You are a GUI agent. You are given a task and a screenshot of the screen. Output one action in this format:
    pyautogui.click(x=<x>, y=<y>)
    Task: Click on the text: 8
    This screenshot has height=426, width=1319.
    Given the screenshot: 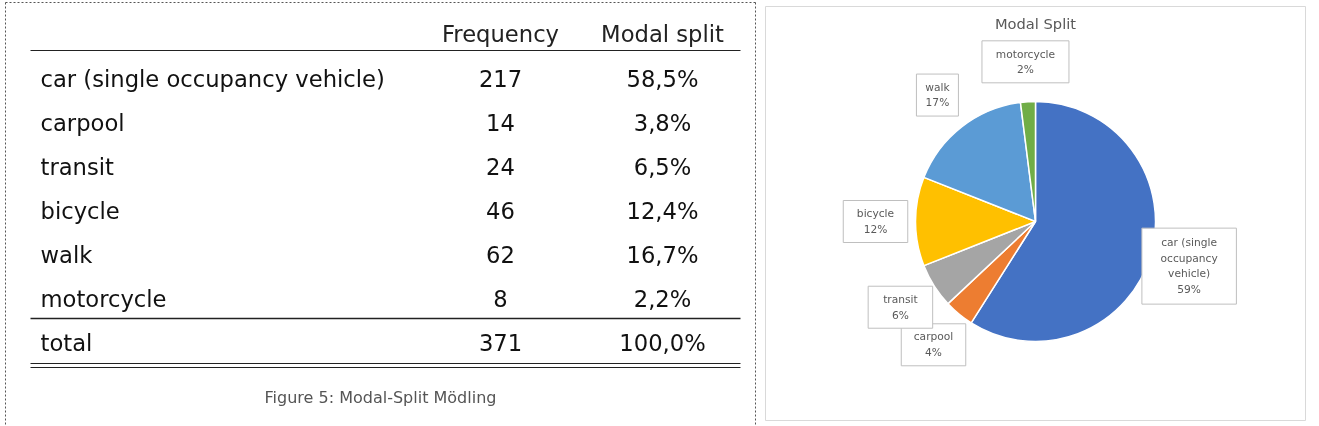 What is the action you would take?
    pyautogui.click(x=500, y=299)
    